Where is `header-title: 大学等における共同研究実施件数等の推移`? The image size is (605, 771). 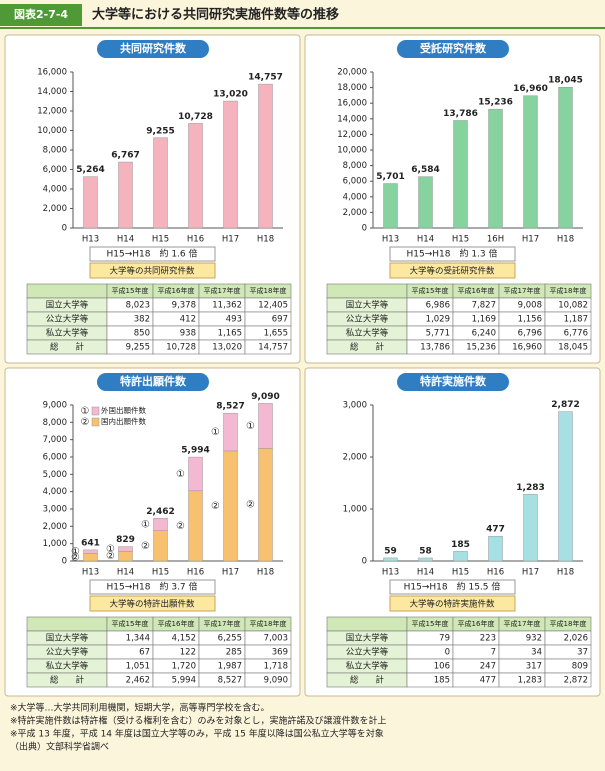 header-title: 大学等における共同研究実施件数等の推移 is located at coordinates (215, 15).